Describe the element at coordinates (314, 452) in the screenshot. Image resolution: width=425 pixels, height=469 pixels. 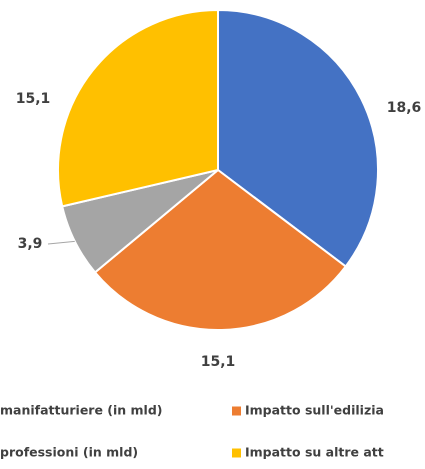
I see `legend-label: Impatto su altre att` at that location.